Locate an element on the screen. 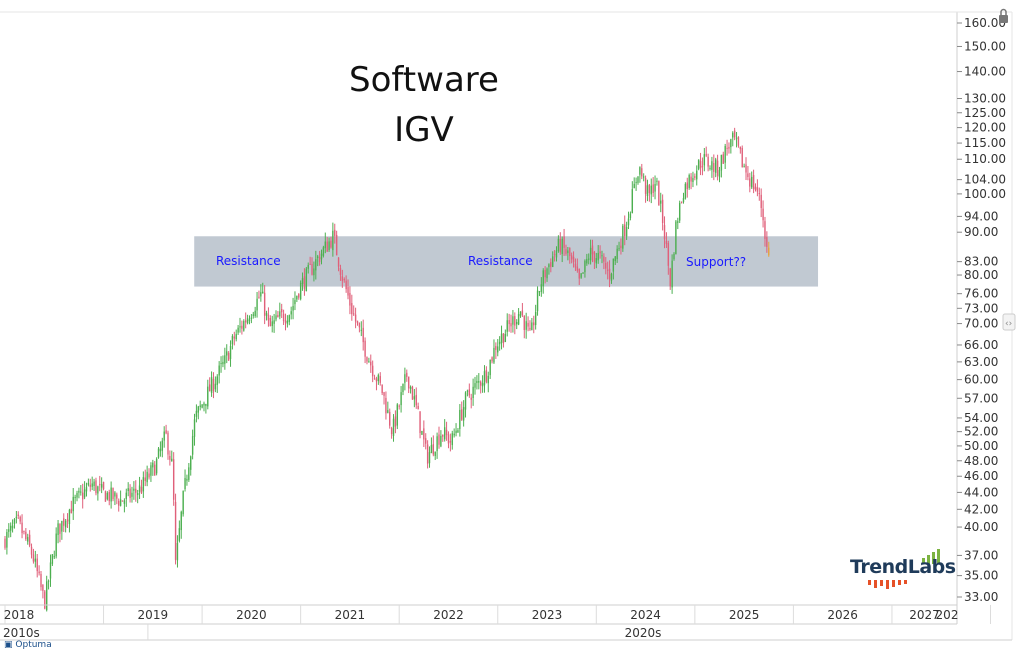 This screenshot has width=1024, height=657. trendlabs-logo: TrendLabs is located at coordinates (903, 568).